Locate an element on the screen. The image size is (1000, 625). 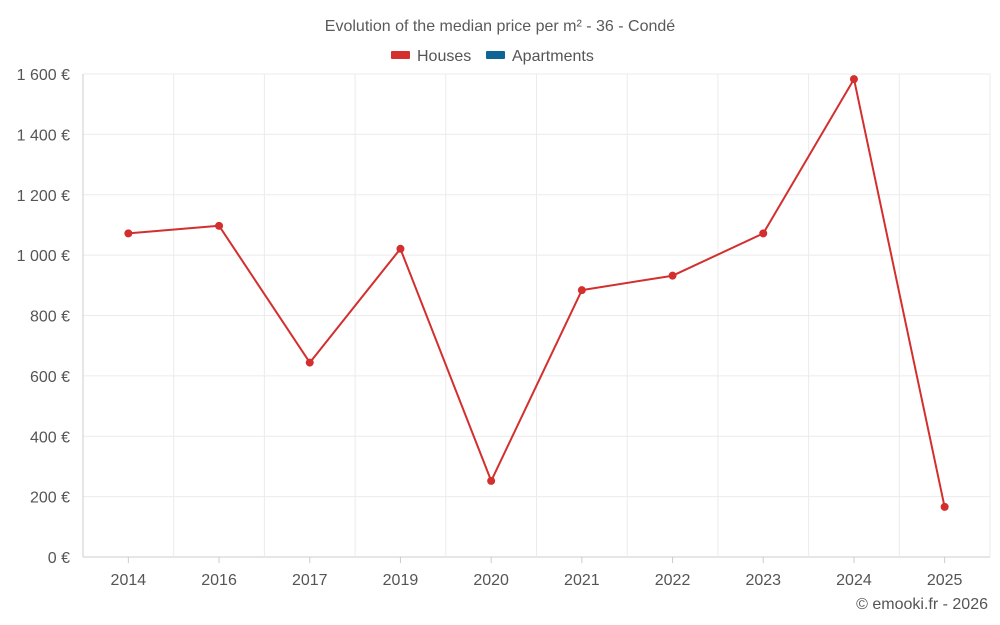
legend-swatch-houses is located at coordinates (400, 55).